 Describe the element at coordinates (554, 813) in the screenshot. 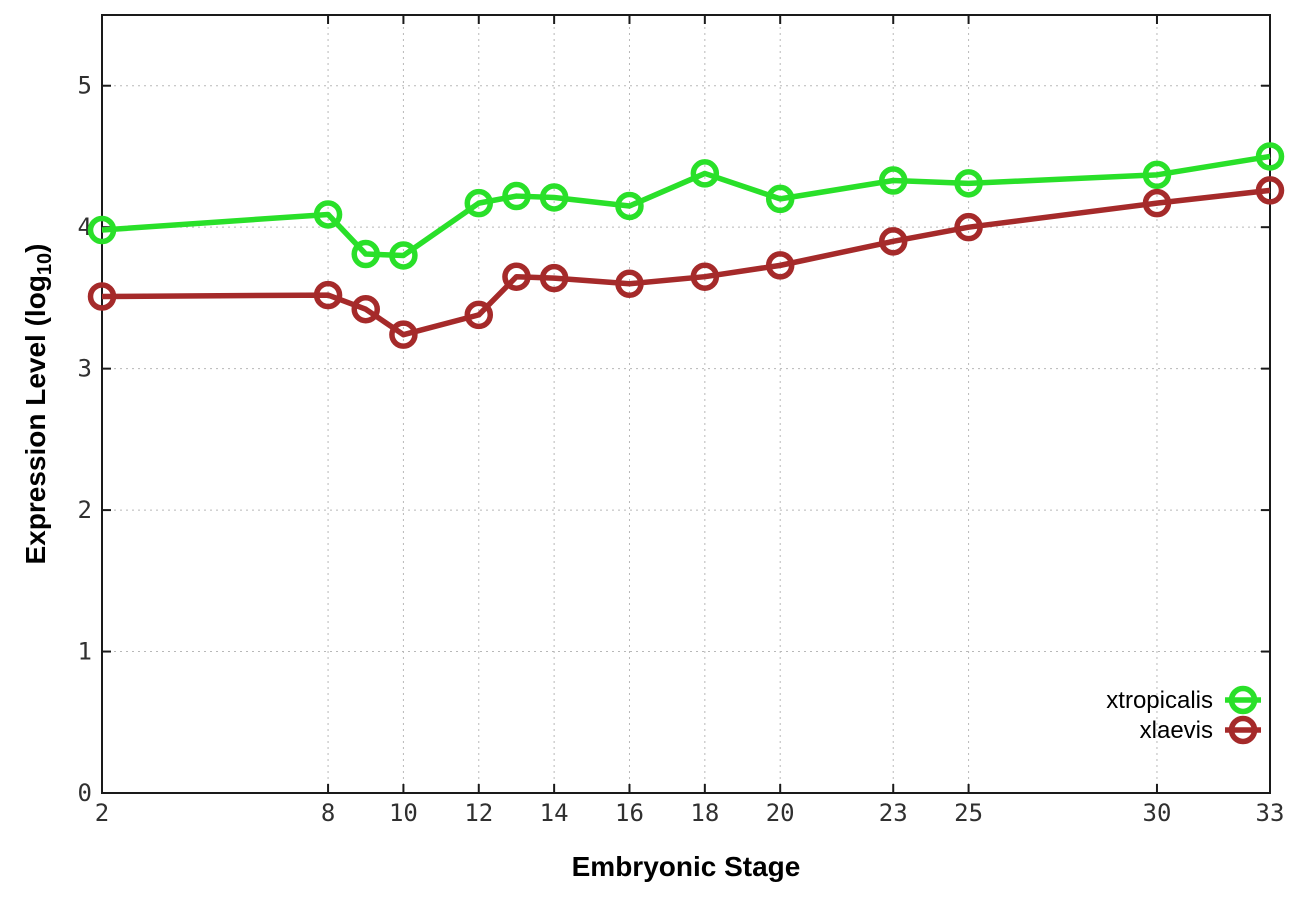

I see `x-tick-label: 14` at that location.